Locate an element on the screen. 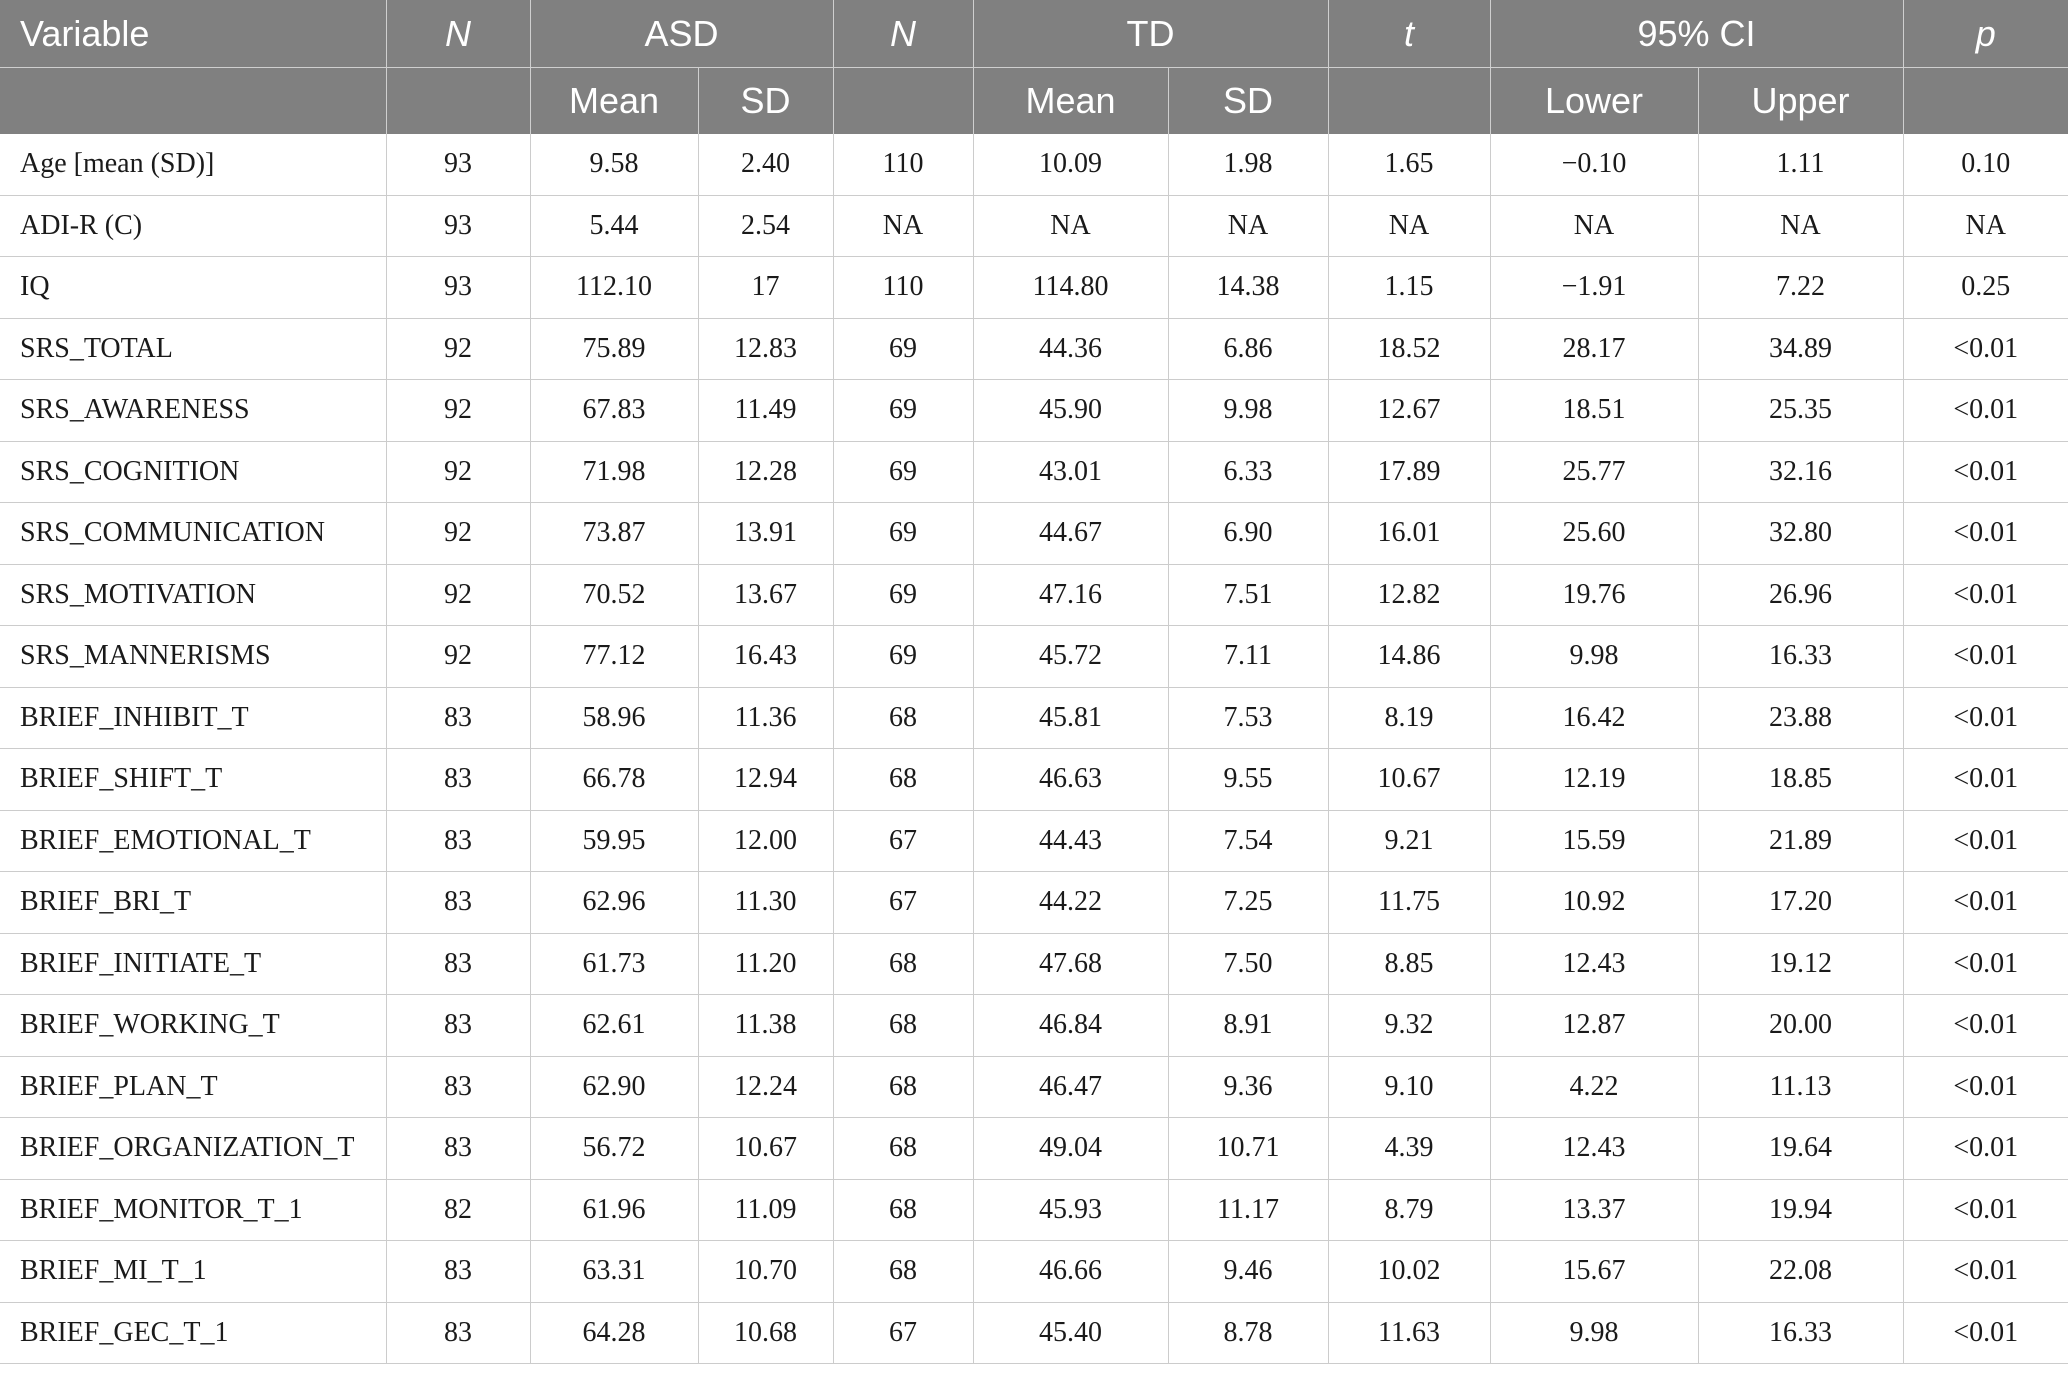 This screenshot has height=1392, width=2068. cell-ci-upper: 22.08 is located at coordinates (1801, 1271).